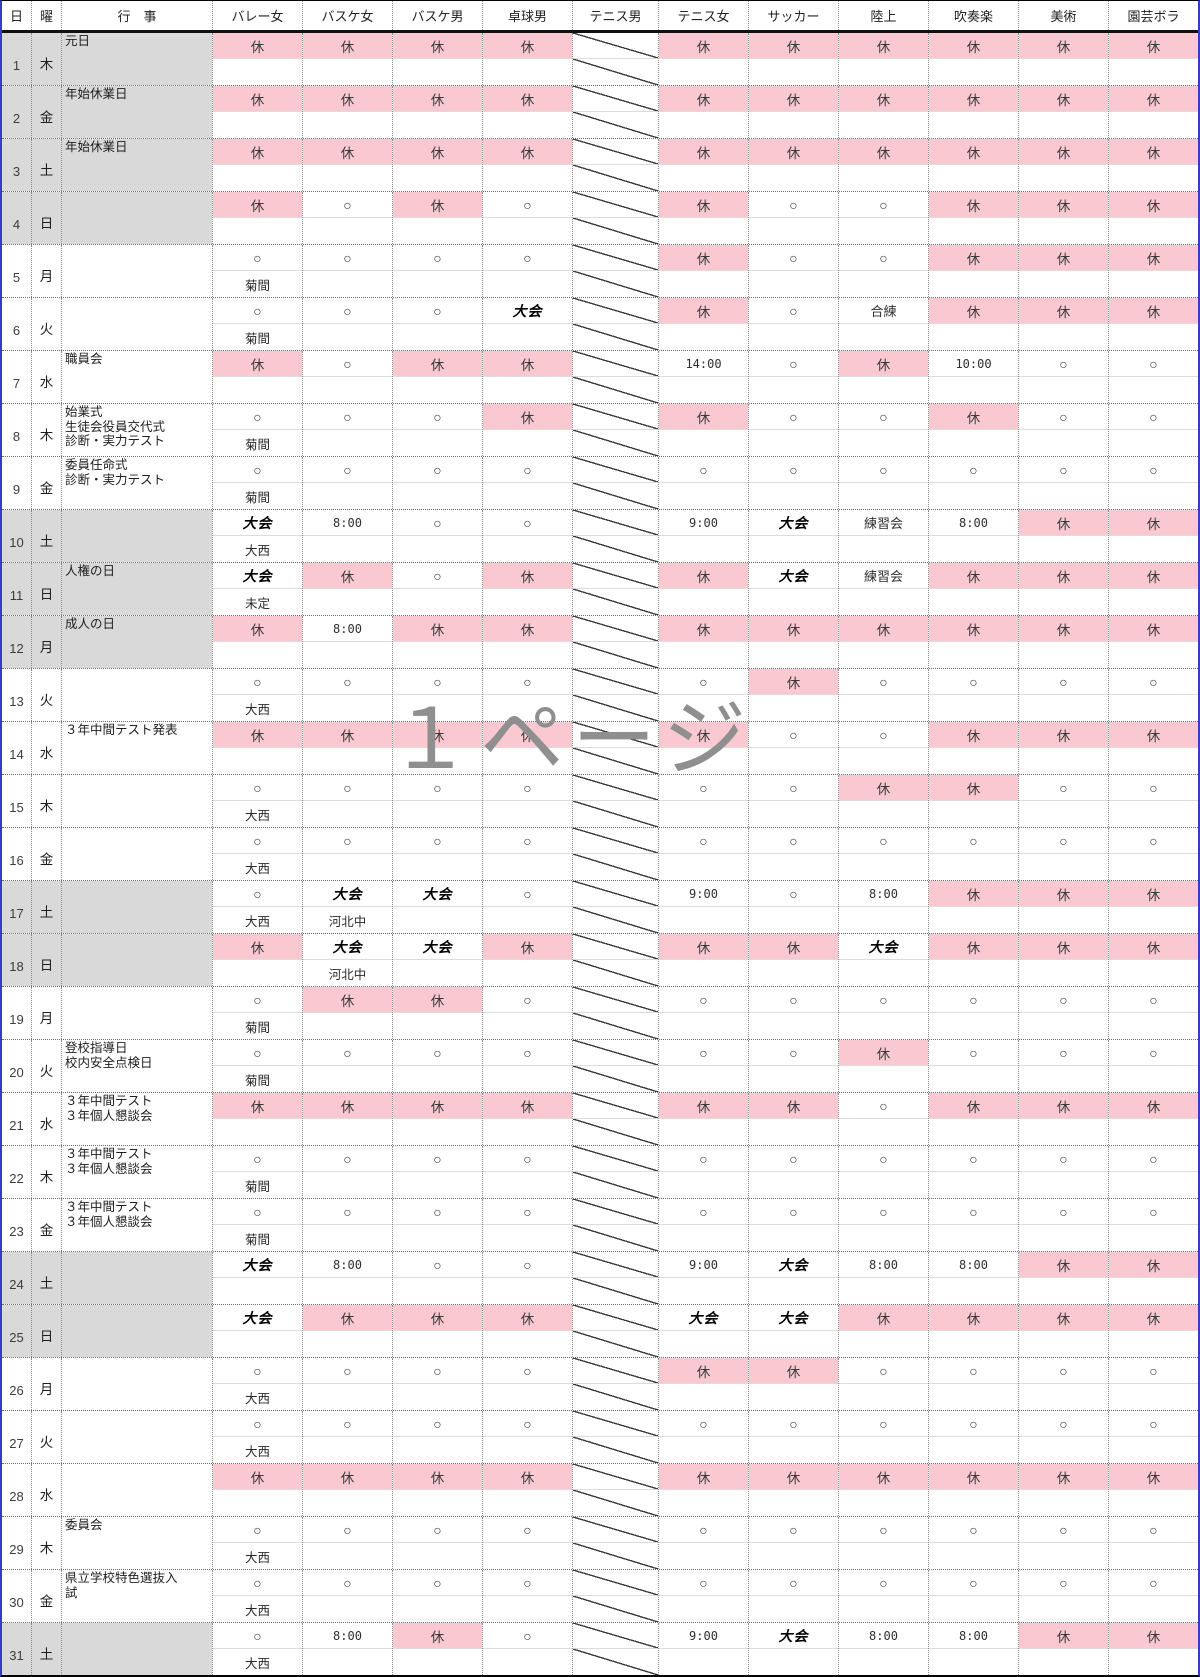  What do you see at coordinates (347, 112) in the screenshot?
I see `cell-basketball-girls-day-2: 休` at bounding box center [347, 112].